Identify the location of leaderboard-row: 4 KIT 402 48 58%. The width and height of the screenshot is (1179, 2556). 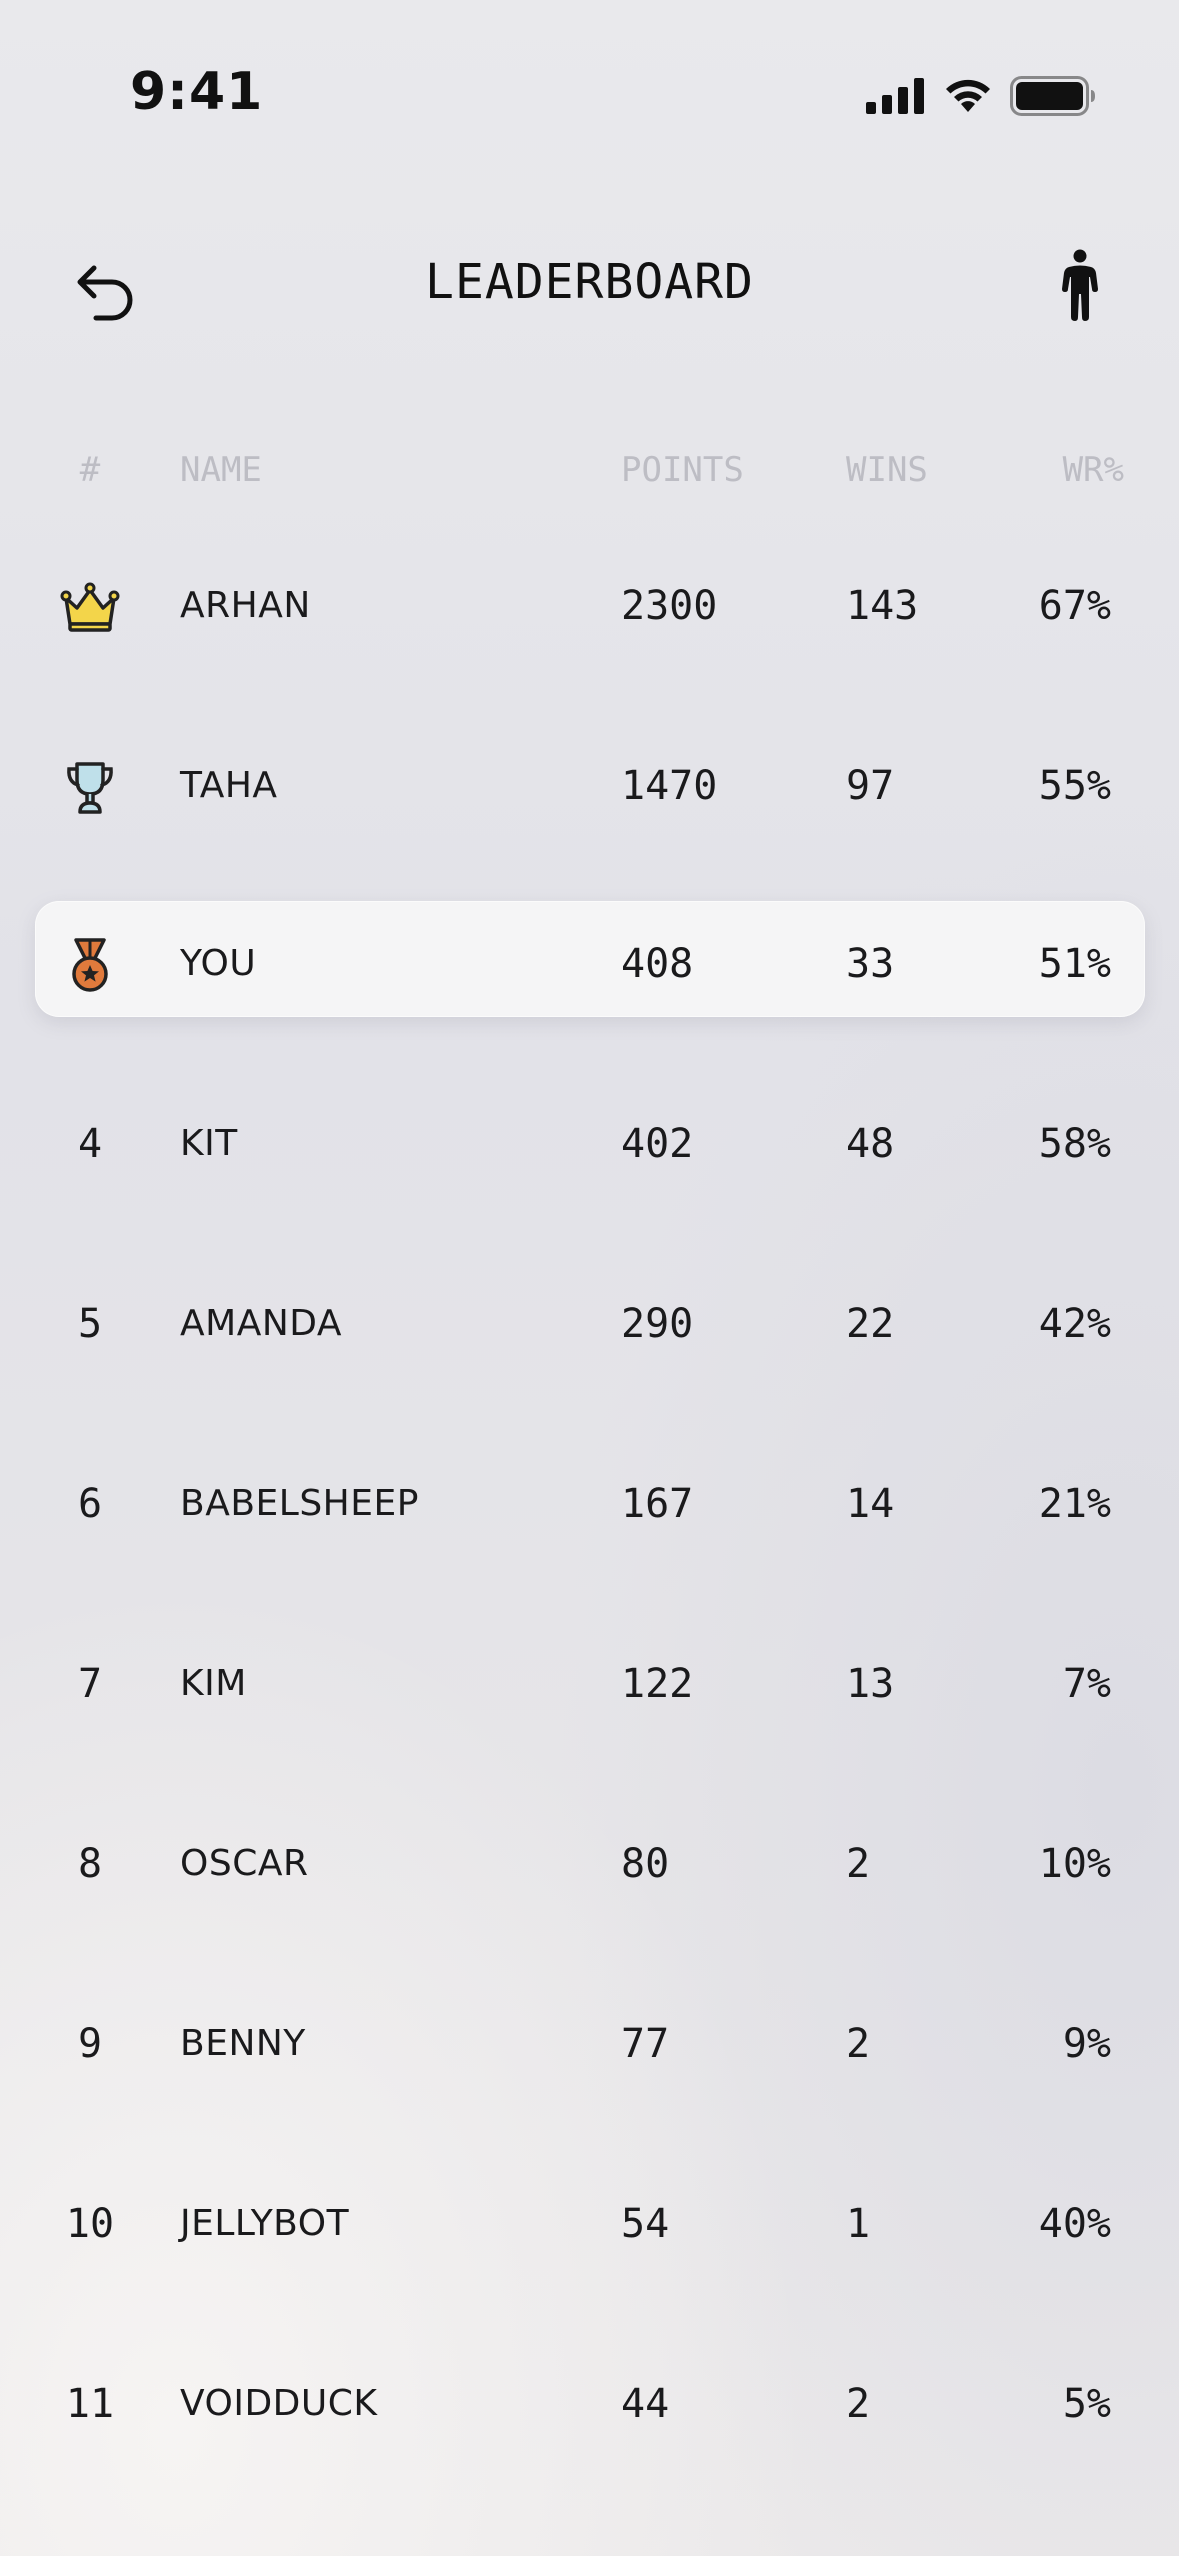
(589, 1144).